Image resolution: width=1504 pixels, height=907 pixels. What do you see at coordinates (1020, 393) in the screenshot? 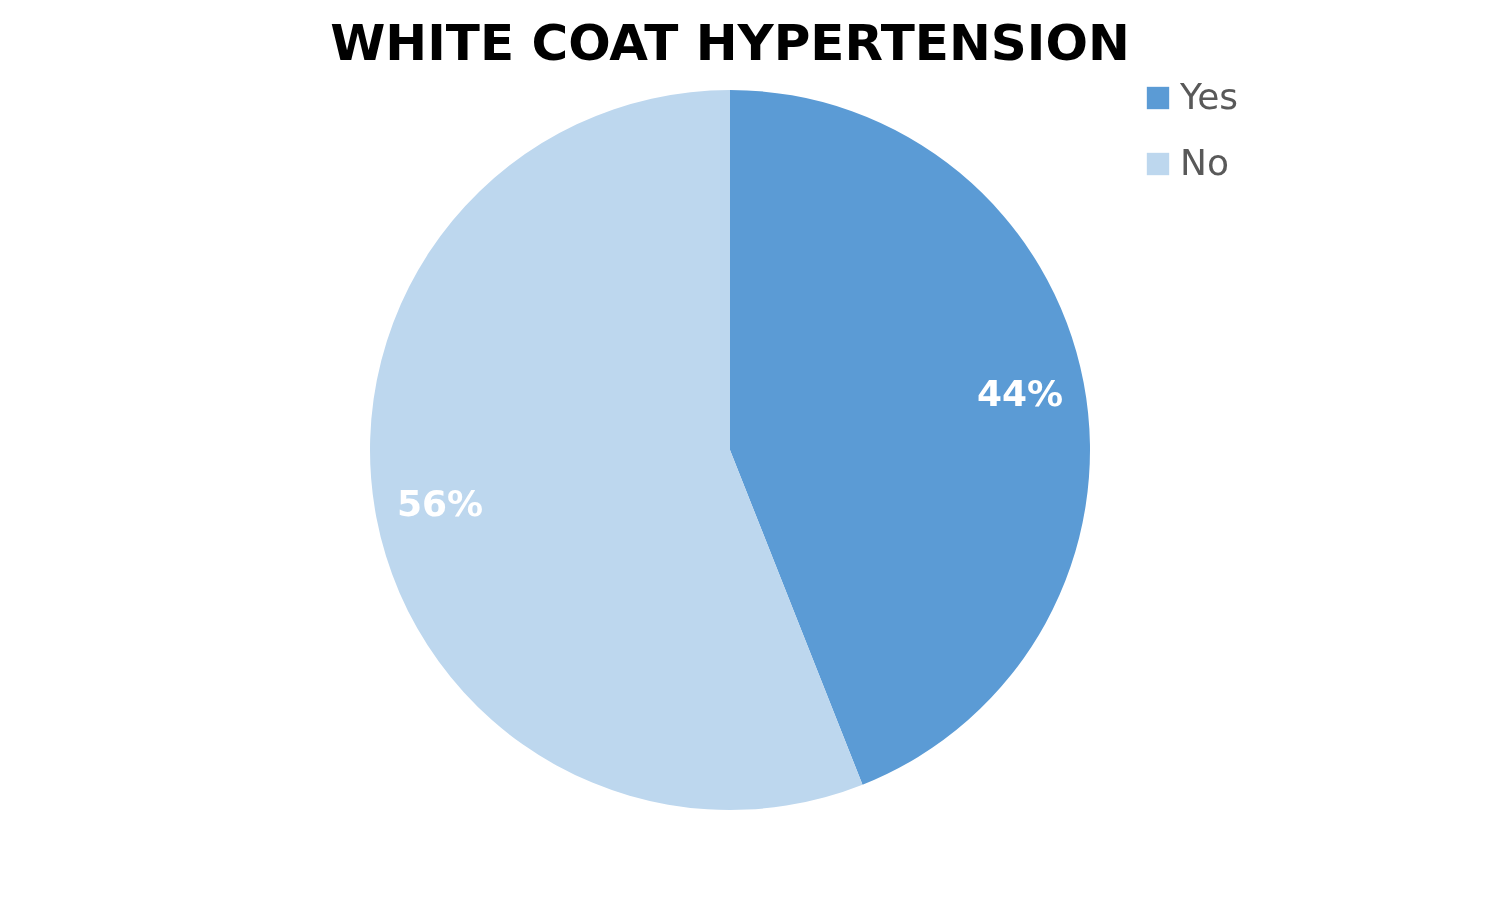
I see `data-label: 44%` at bounding box center [1020, 393].